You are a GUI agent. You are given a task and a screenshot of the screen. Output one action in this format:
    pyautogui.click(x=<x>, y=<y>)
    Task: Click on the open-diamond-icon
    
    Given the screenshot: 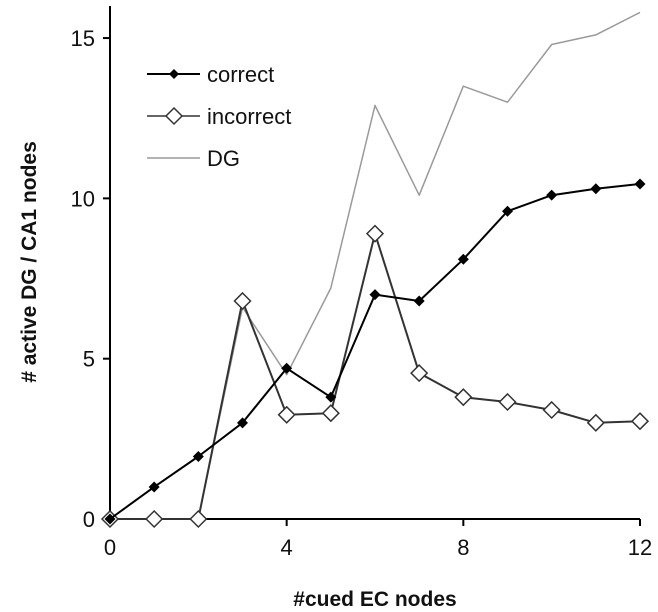 What is the action you would take?
    pyautogui.click(x=174, y=116)
    